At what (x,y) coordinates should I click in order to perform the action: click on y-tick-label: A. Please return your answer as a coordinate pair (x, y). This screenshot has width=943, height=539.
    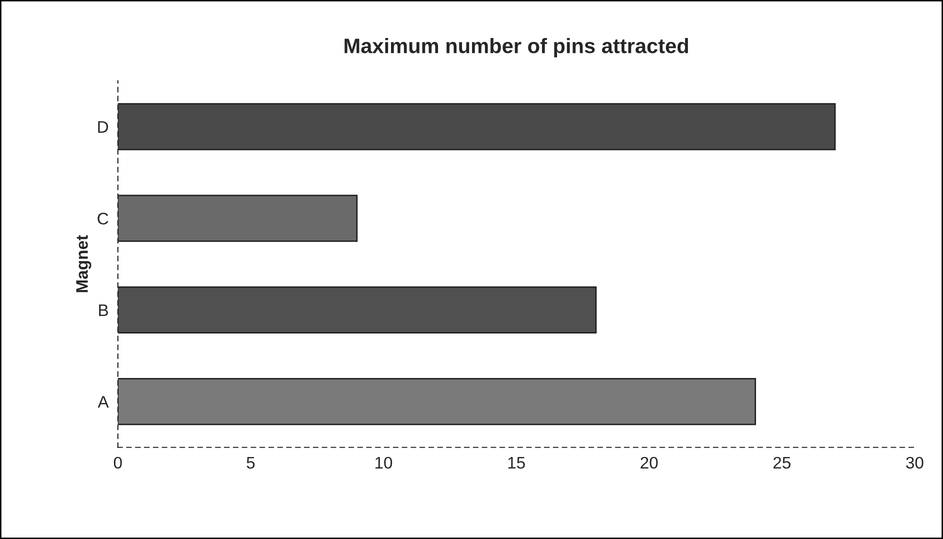
    Looking at the image, I should click on (103, 402).